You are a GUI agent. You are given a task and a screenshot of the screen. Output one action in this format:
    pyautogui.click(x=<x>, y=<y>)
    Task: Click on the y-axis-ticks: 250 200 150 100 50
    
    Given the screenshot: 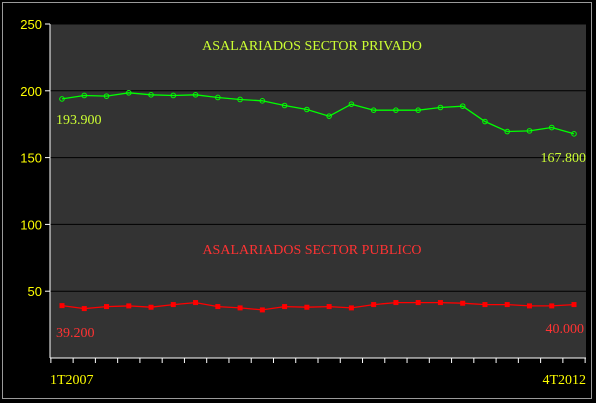 What is the action you would take?
    pyautogui.click(x=35, y=158)
    